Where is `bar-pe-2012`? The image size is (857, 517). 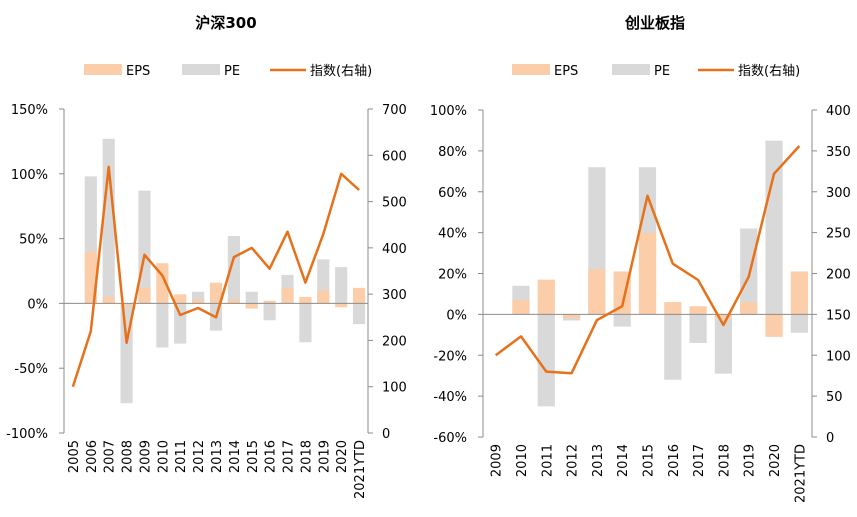
bar-pe-2012 is located at coordinates (198, 297).